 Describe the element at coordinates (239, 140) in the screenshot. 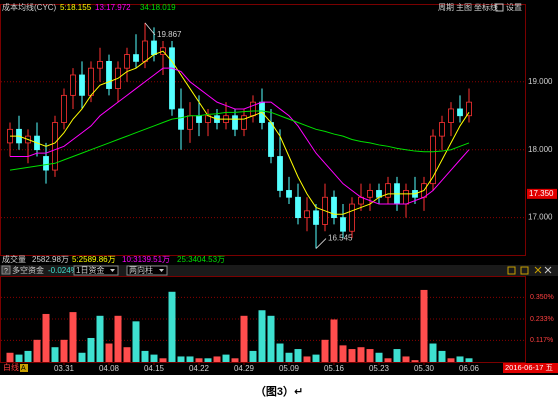

I see `ma-line` at that location.